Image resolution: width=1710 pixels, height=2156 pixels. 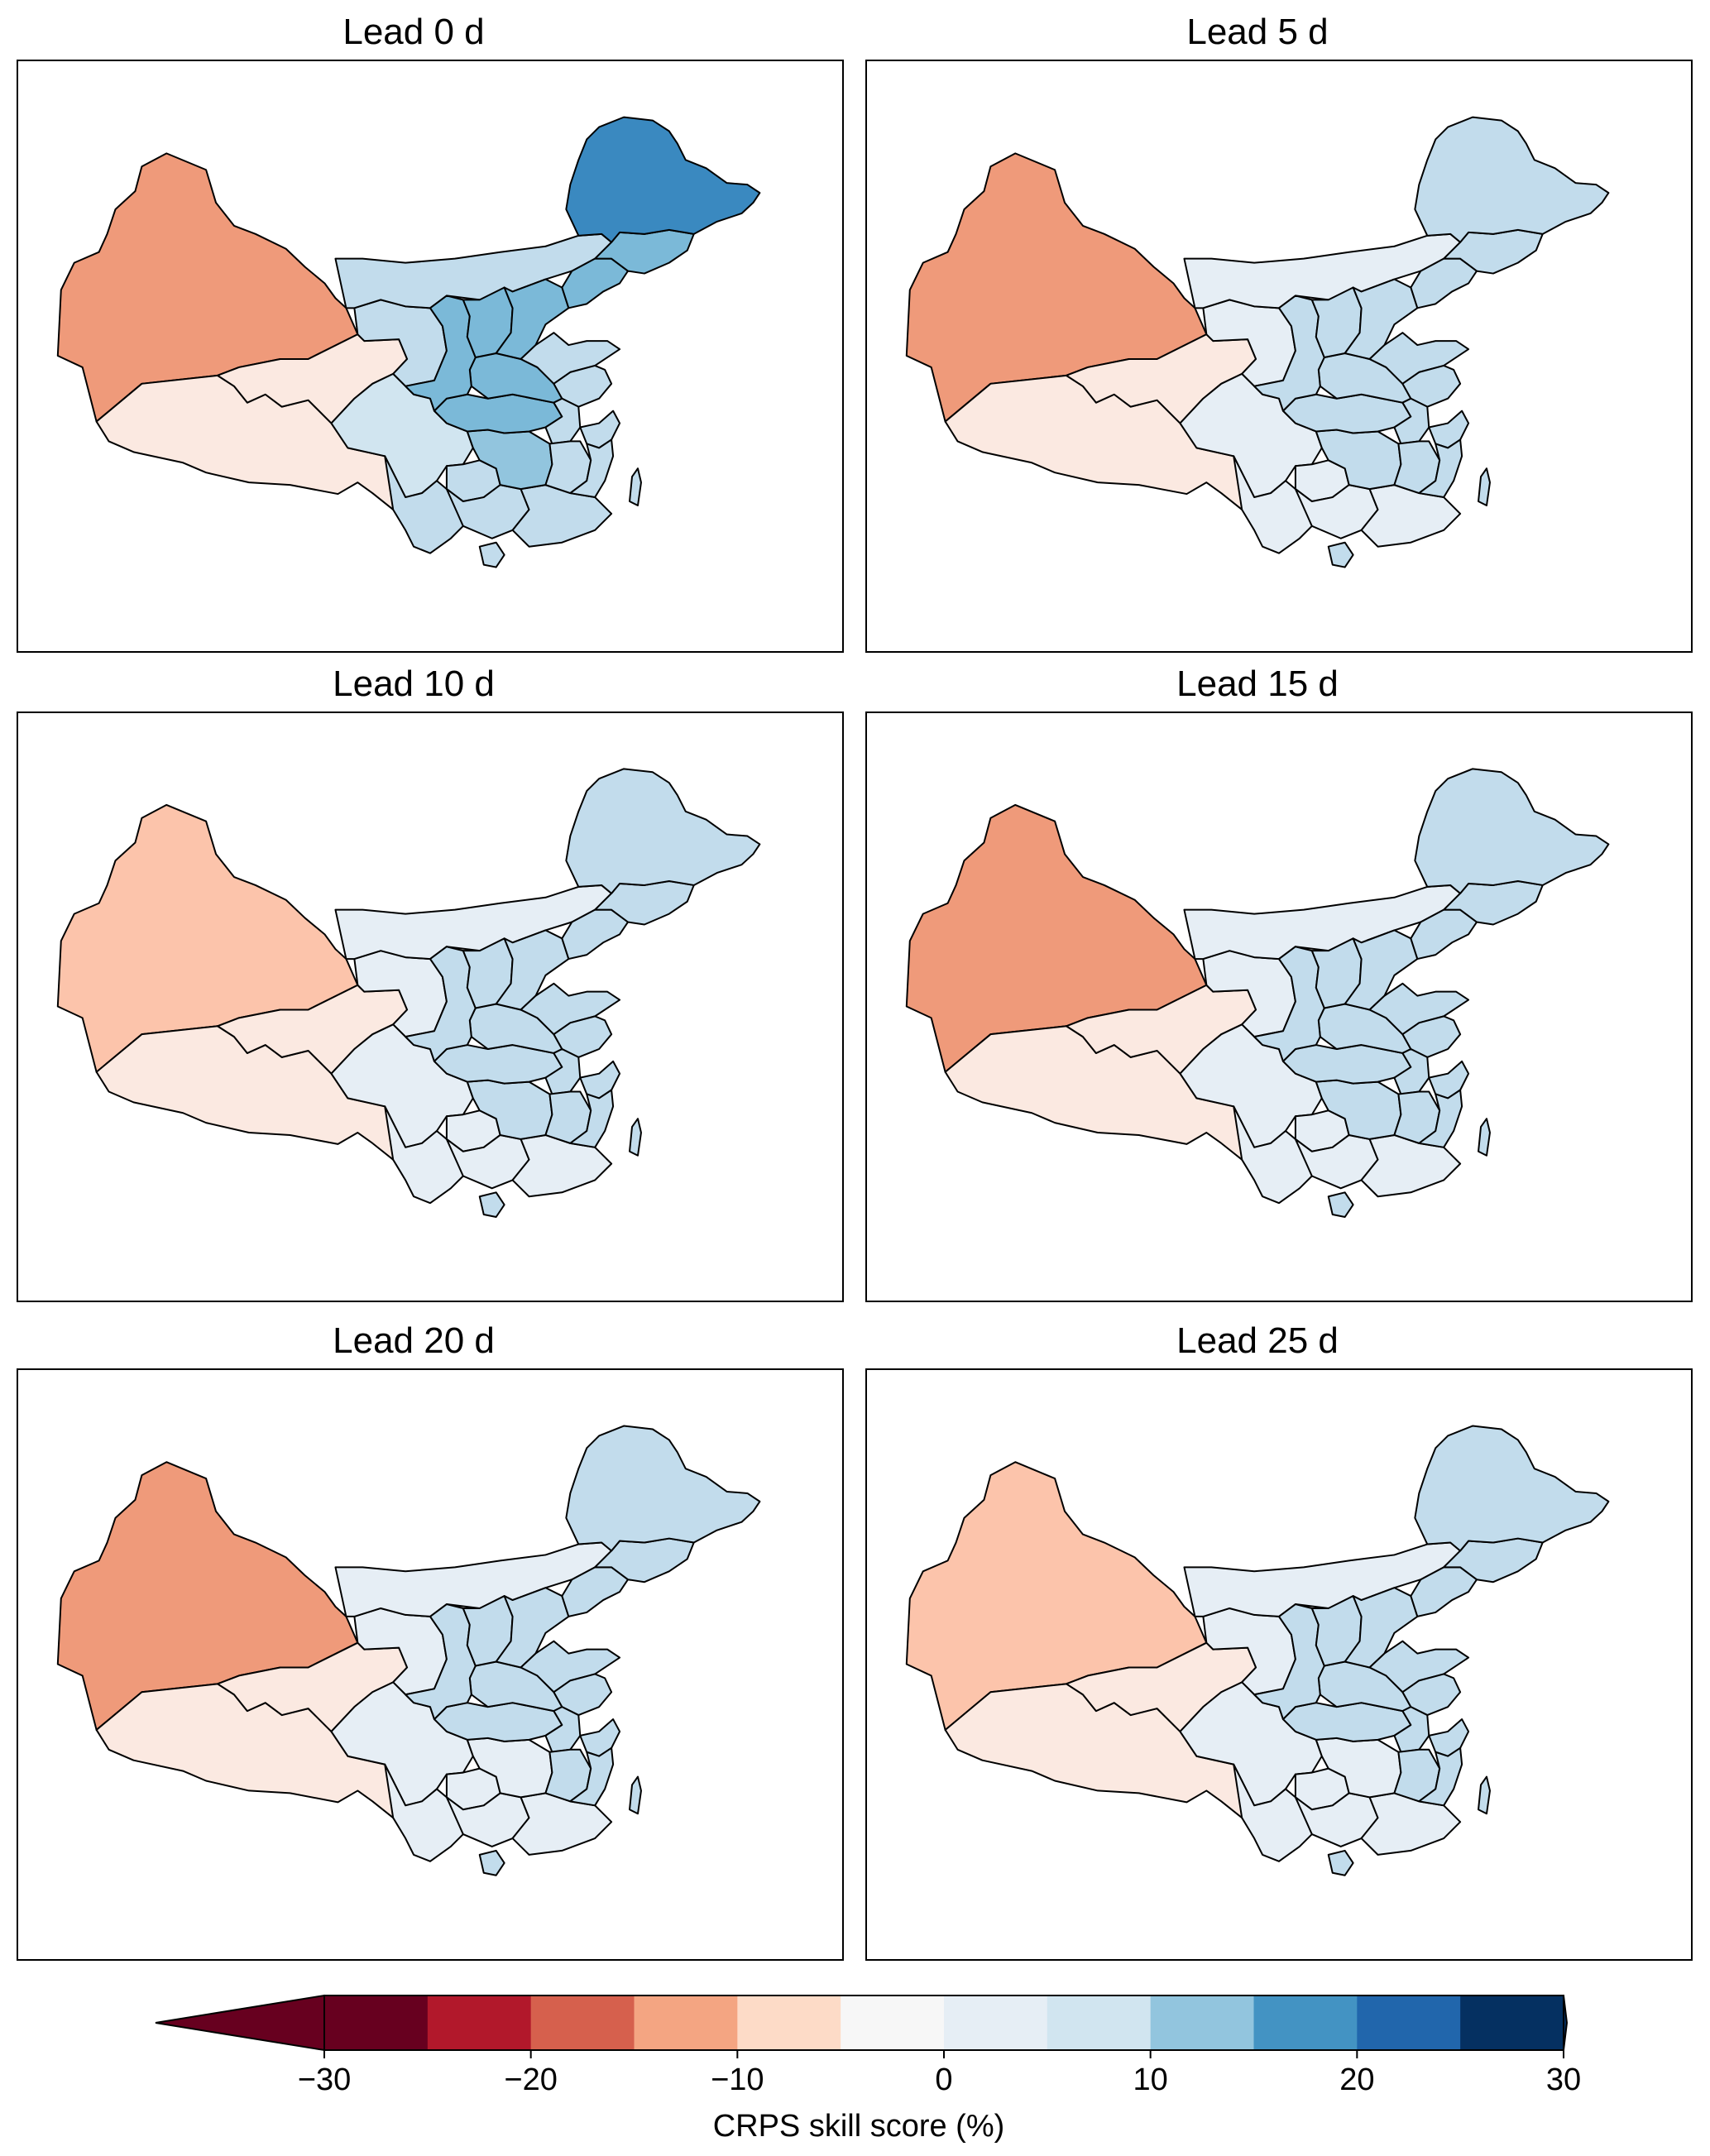 What do you see at coordinates (1257, 684) in the screenshot?
I see `panel-title-lead-15: Lead 15 d` at bounding box center [1257, 684].